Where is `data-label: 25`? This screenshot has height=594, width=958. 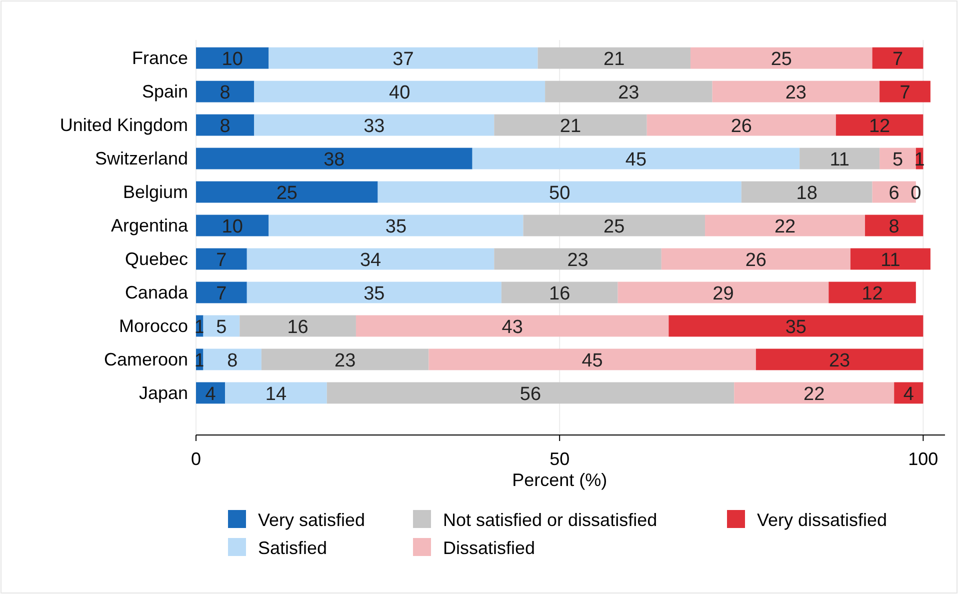
data-label: 25 is located at coordinates (614, 227).